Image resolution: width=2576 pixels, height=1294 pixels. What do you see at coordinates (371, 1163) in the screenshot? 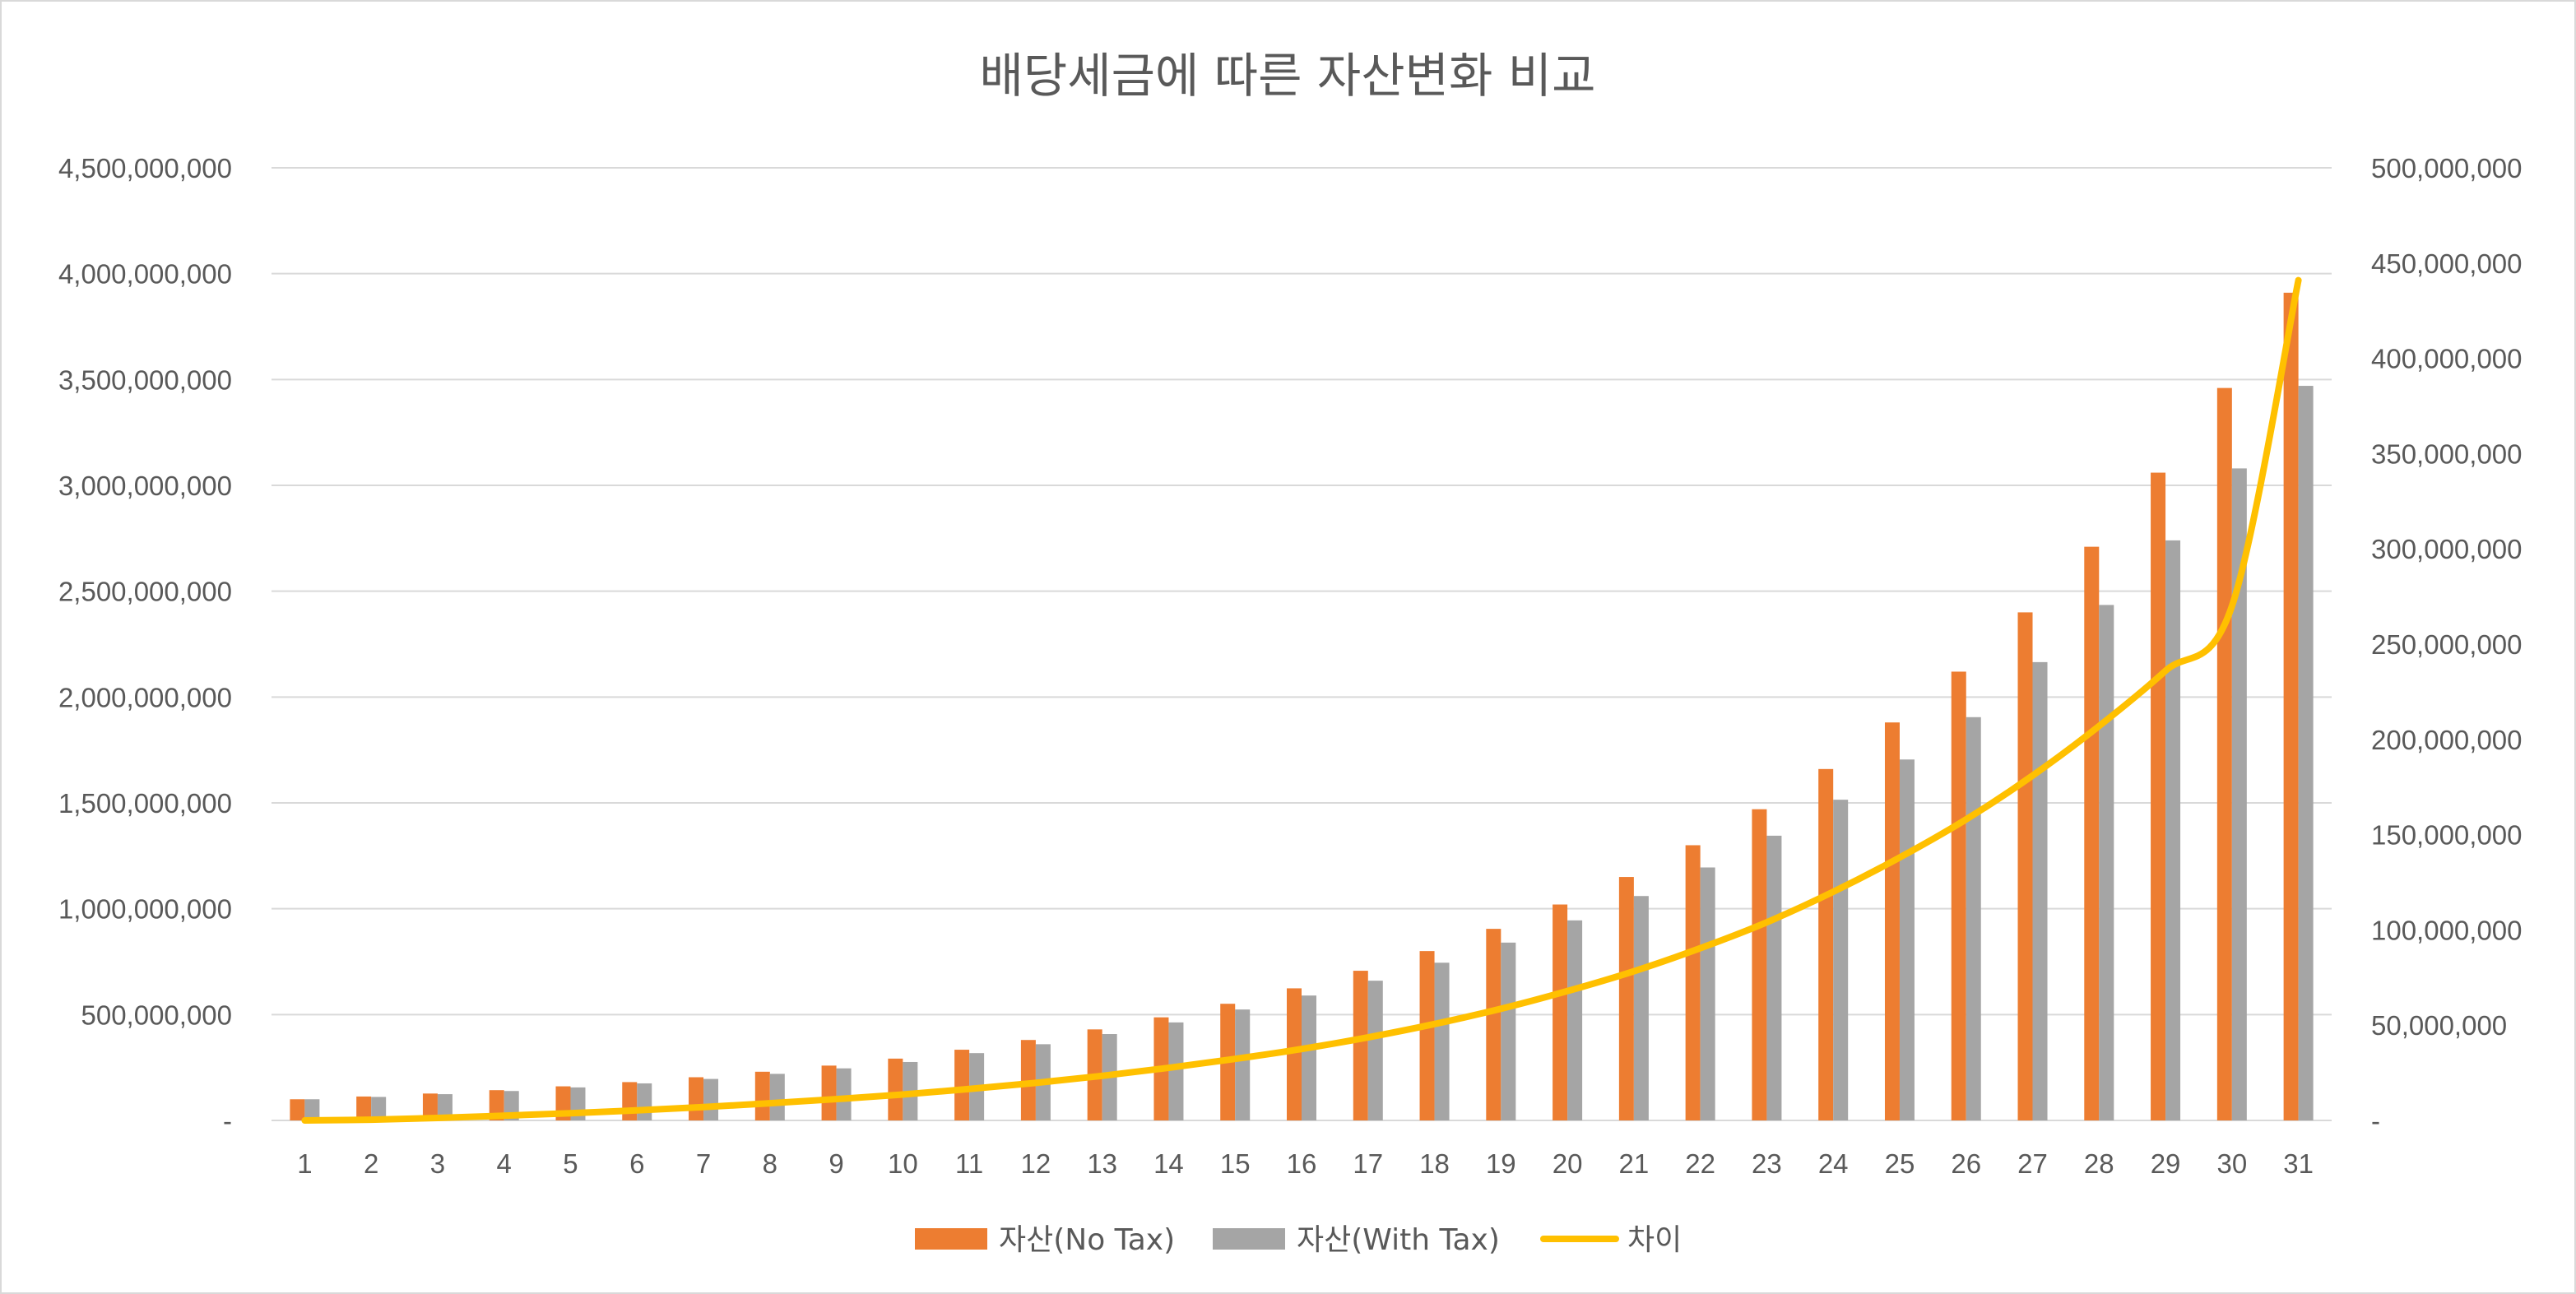
I see `x-axis-tick-label: 2` at bounding box center [371, 1163].